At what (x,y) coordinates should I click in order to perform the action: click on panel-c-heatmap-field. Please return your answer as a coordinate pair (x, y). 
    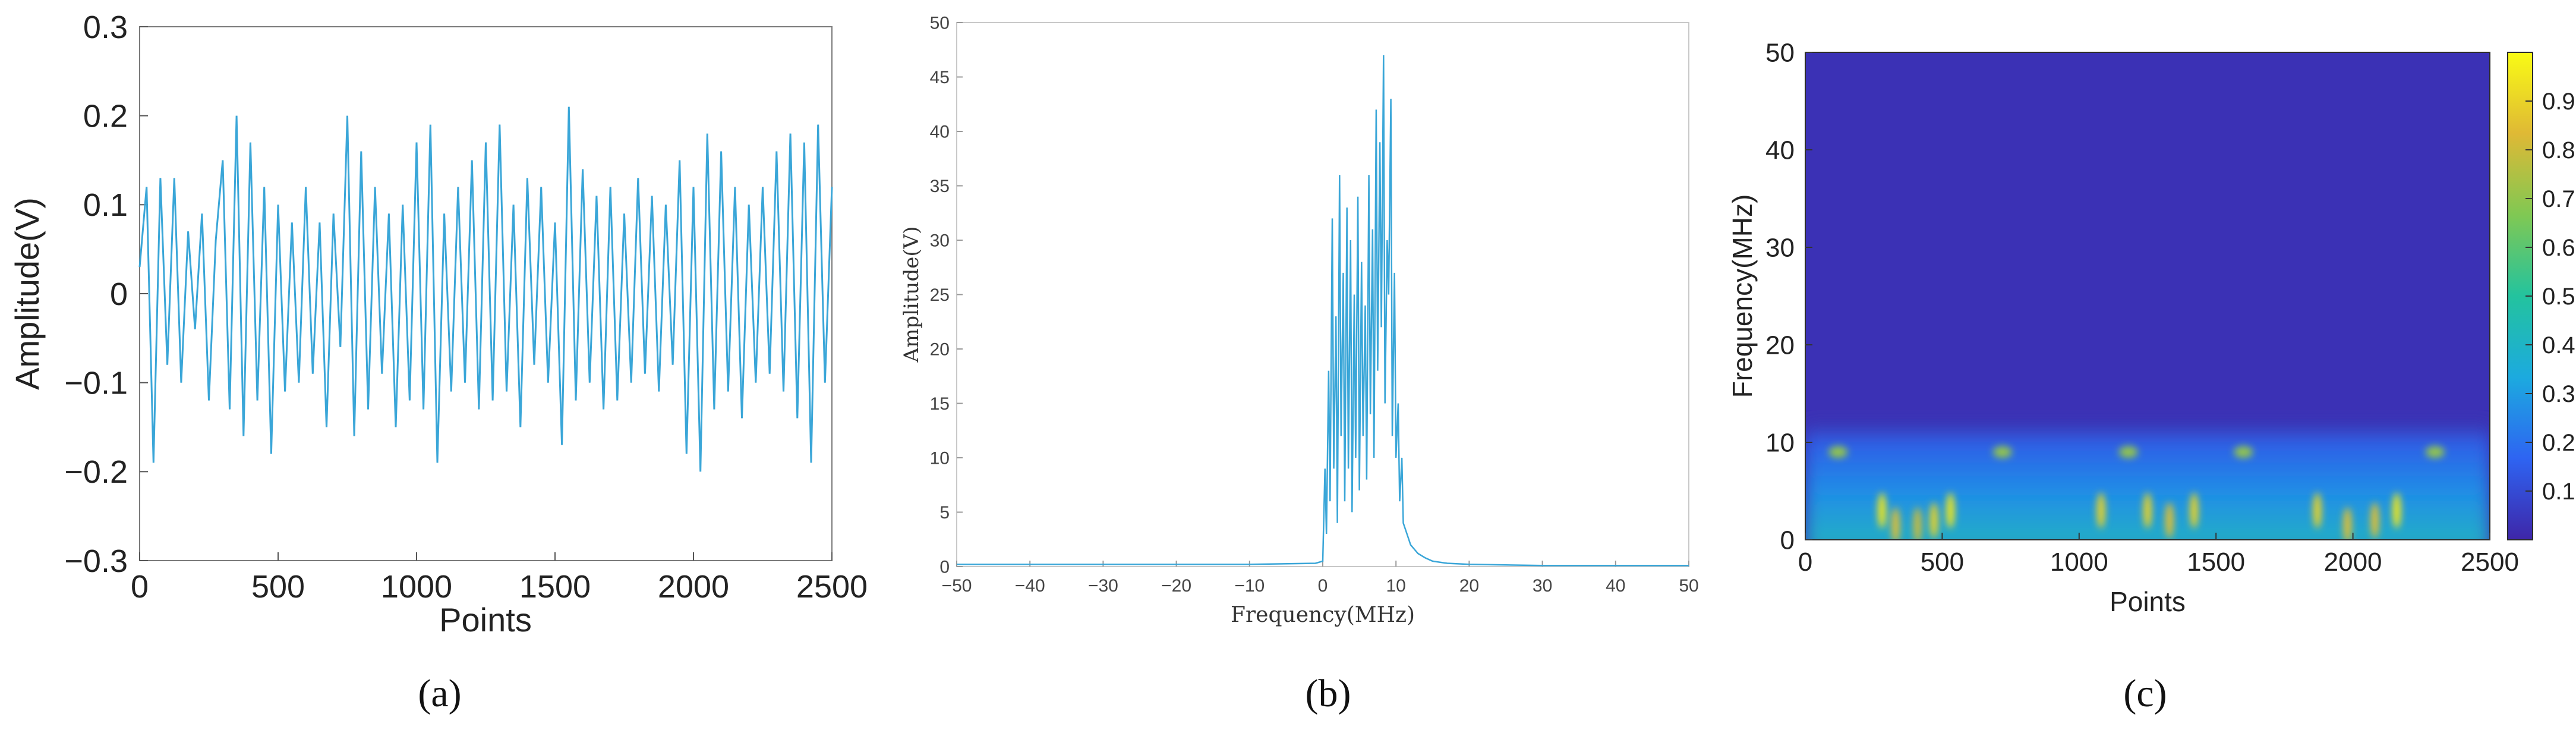
    Looking at the image, I should click on (2147, 481).